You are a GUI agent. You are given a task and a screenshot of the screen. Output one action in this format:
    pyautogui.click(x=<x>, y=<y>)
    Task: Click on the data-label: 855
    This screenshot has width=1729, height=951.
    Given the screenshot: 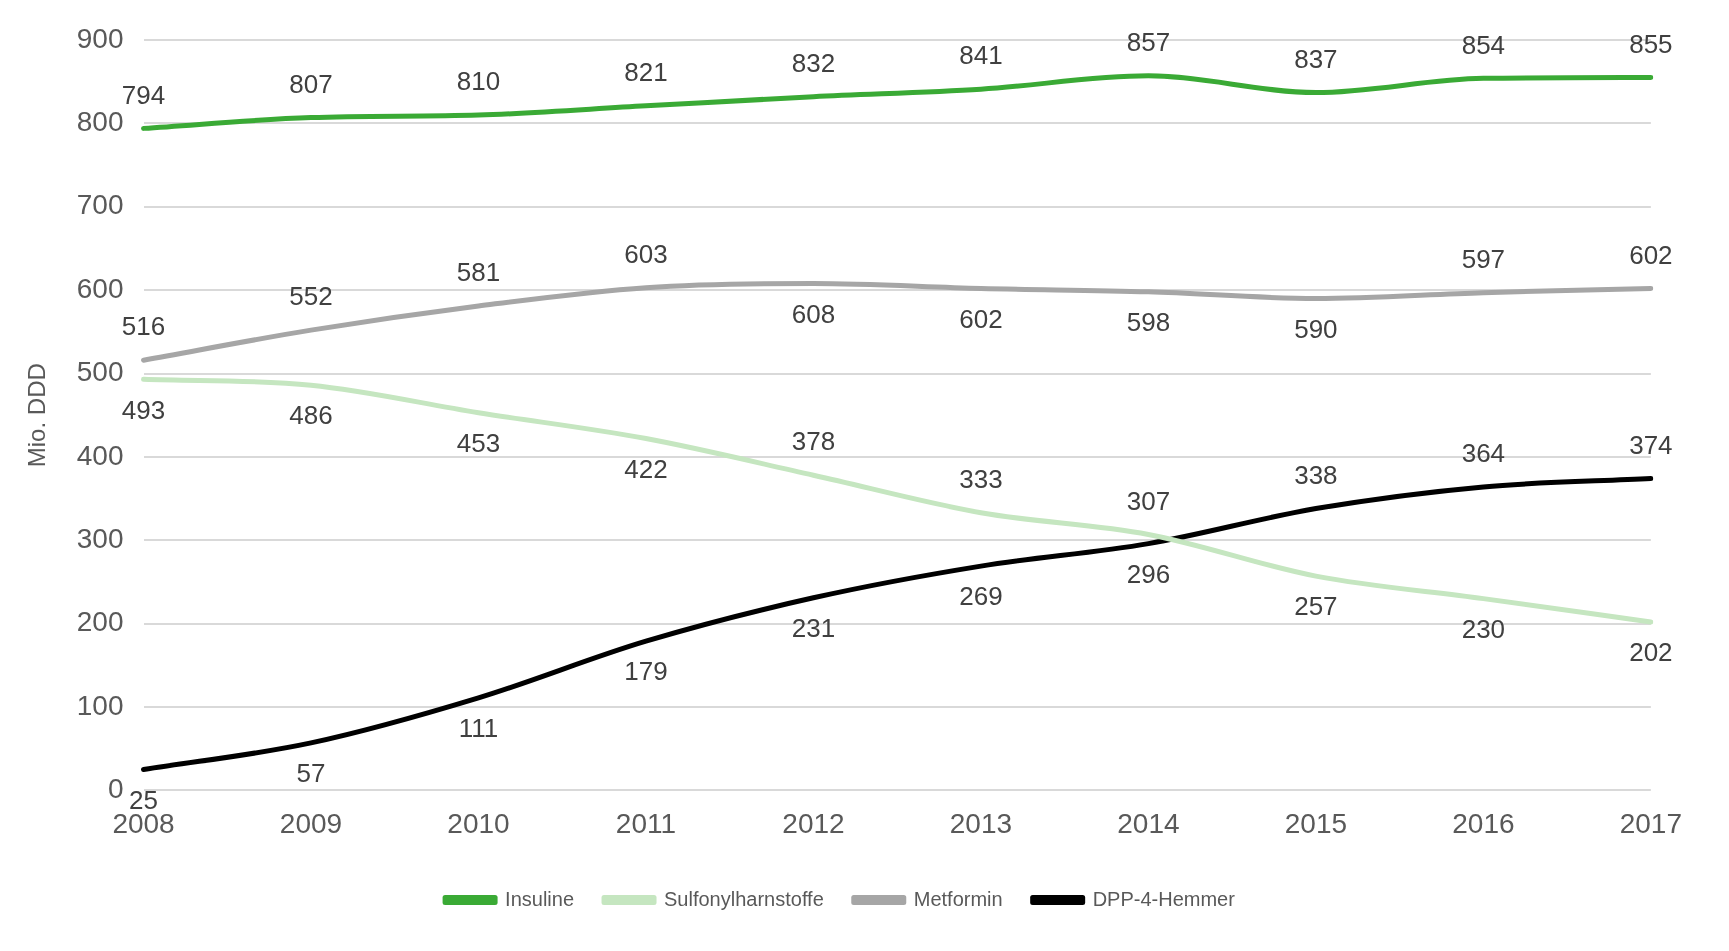 What is the action you would take?
    pyautogui.click(x=1651, y=43)
    